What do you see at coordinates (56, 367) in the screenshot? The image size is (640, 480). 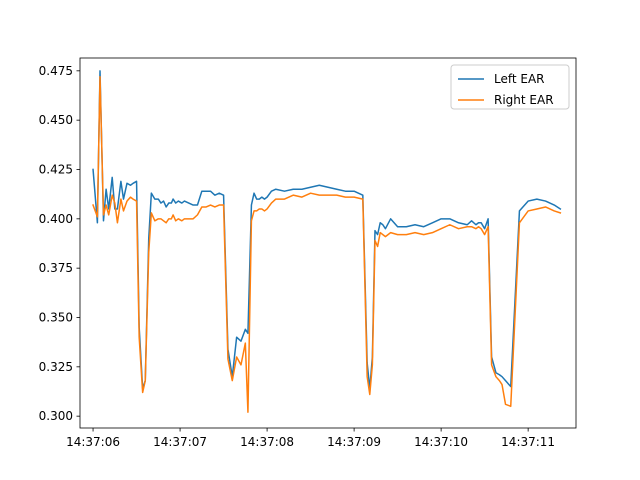 I see `y-tick-label: 0.325` at bounding box center [56, 367].